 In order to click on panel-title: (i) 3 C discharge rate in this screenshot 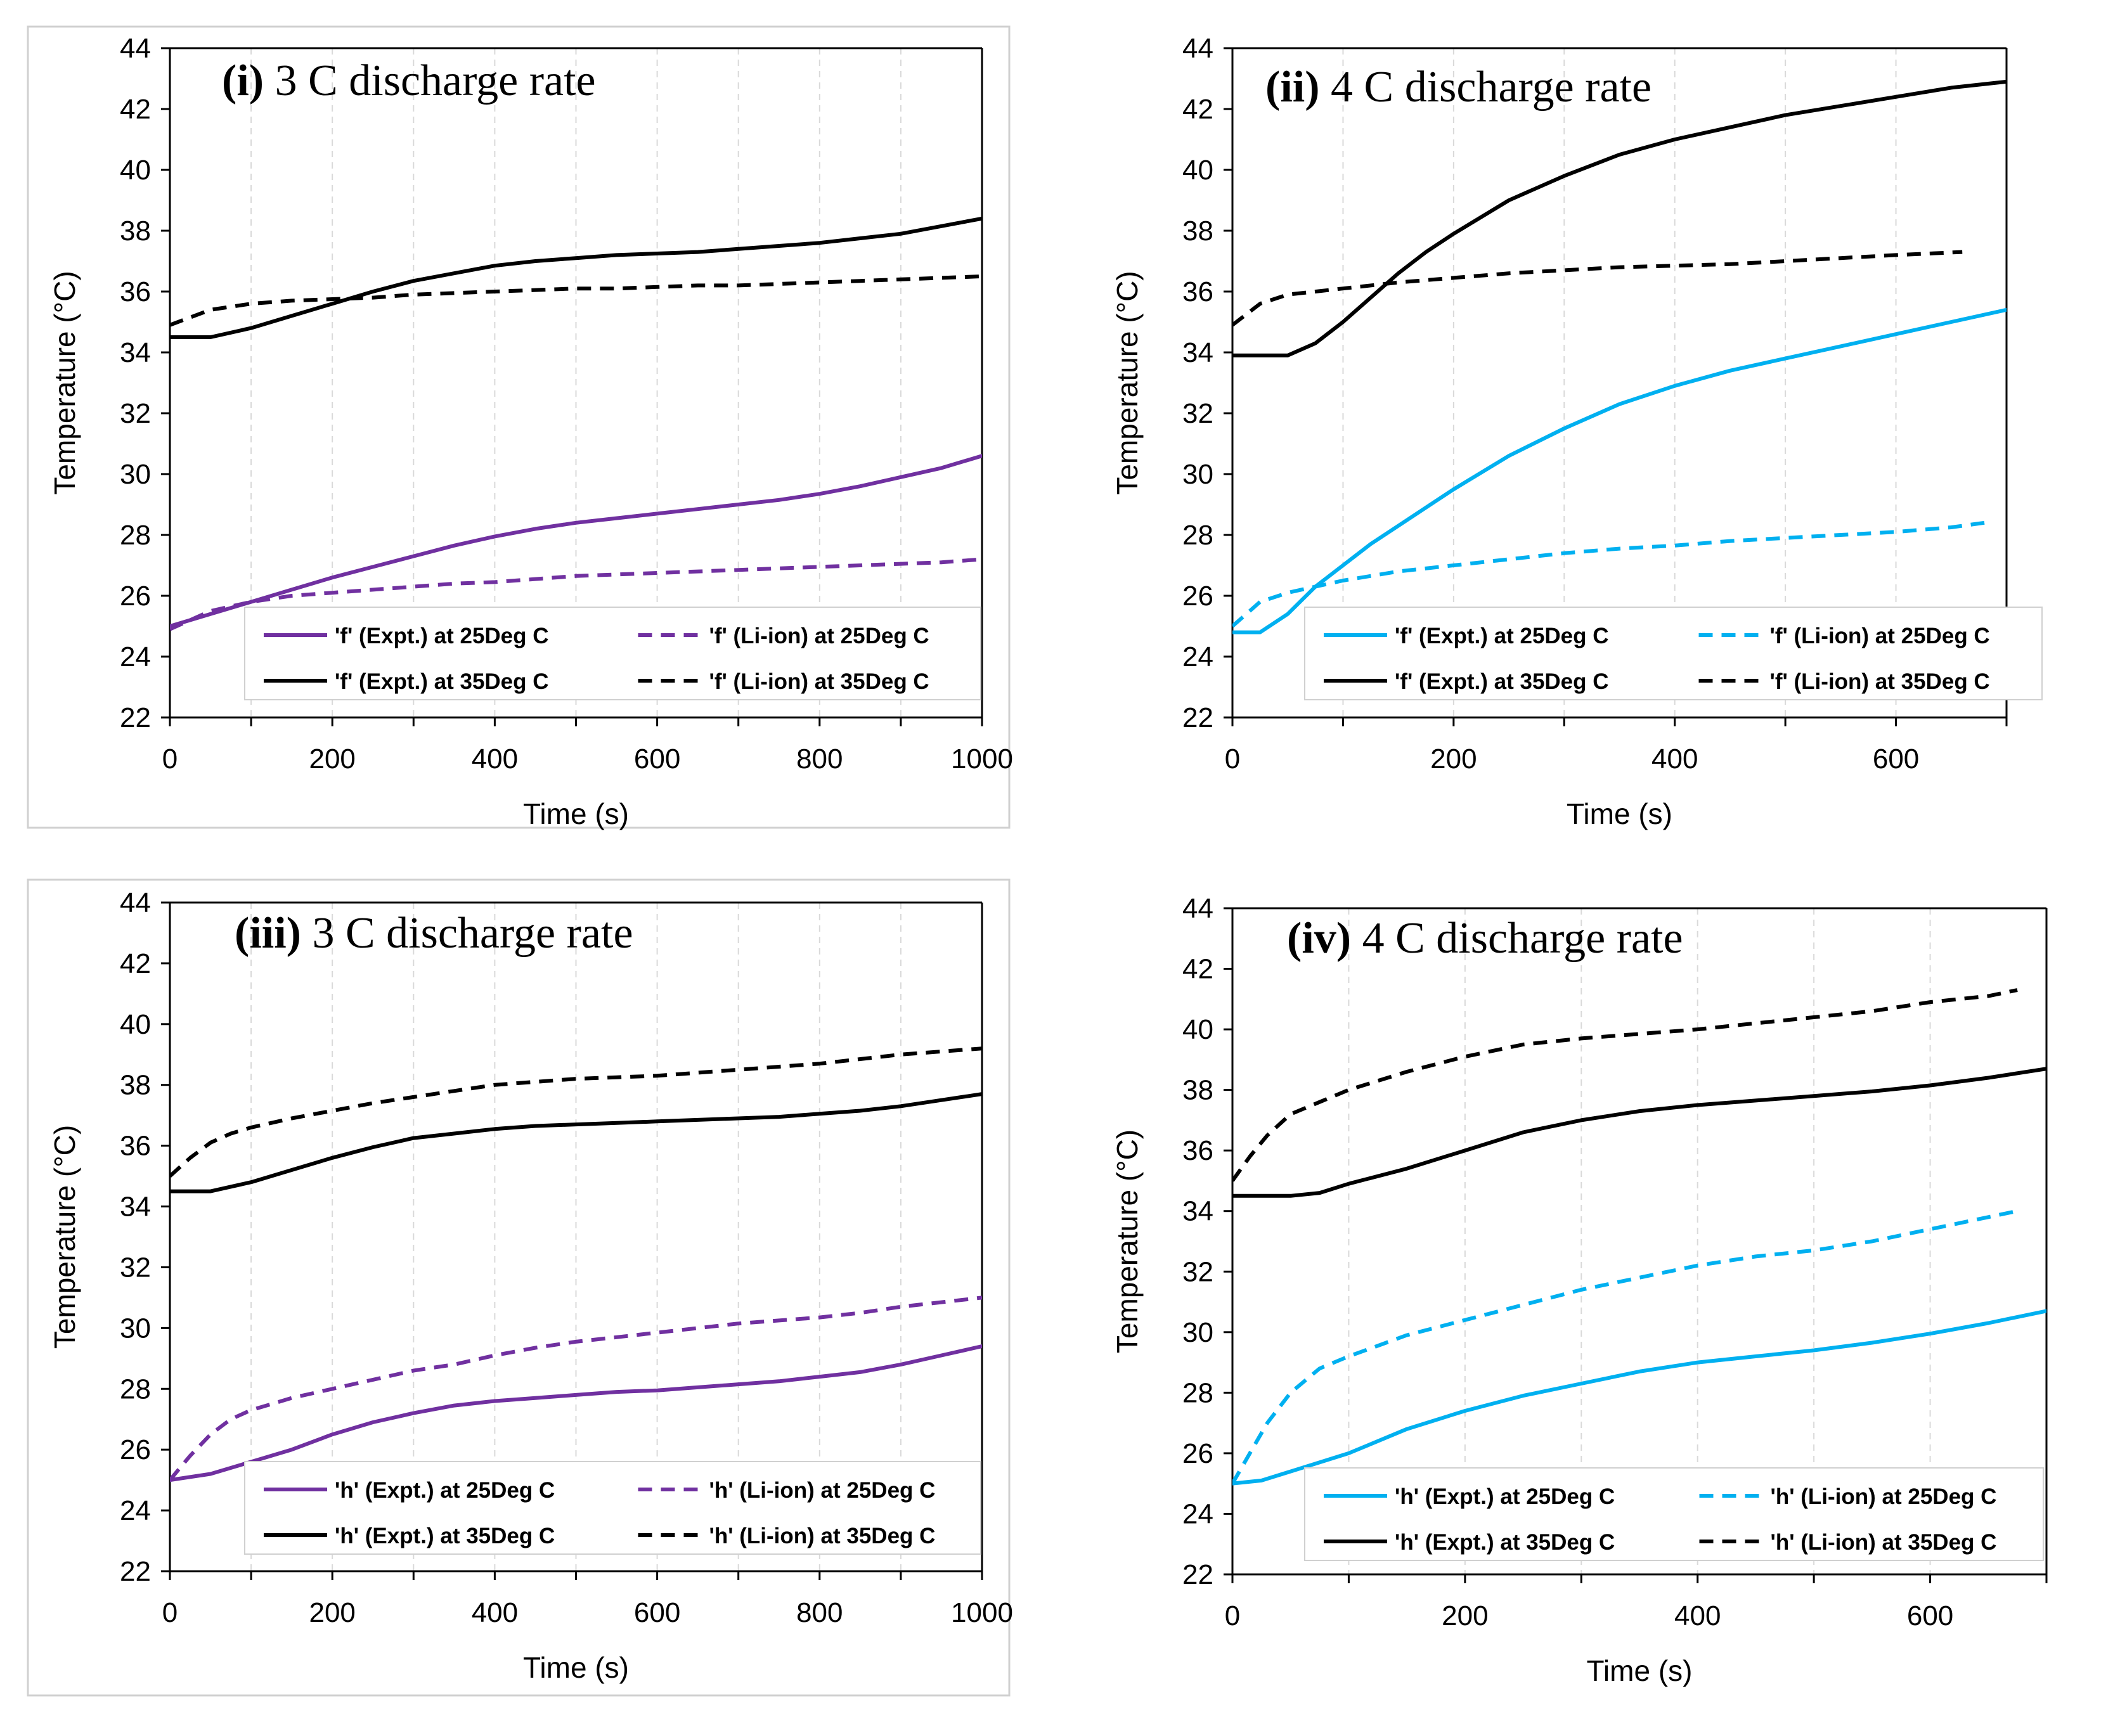, I will do `click(409, 80)`.